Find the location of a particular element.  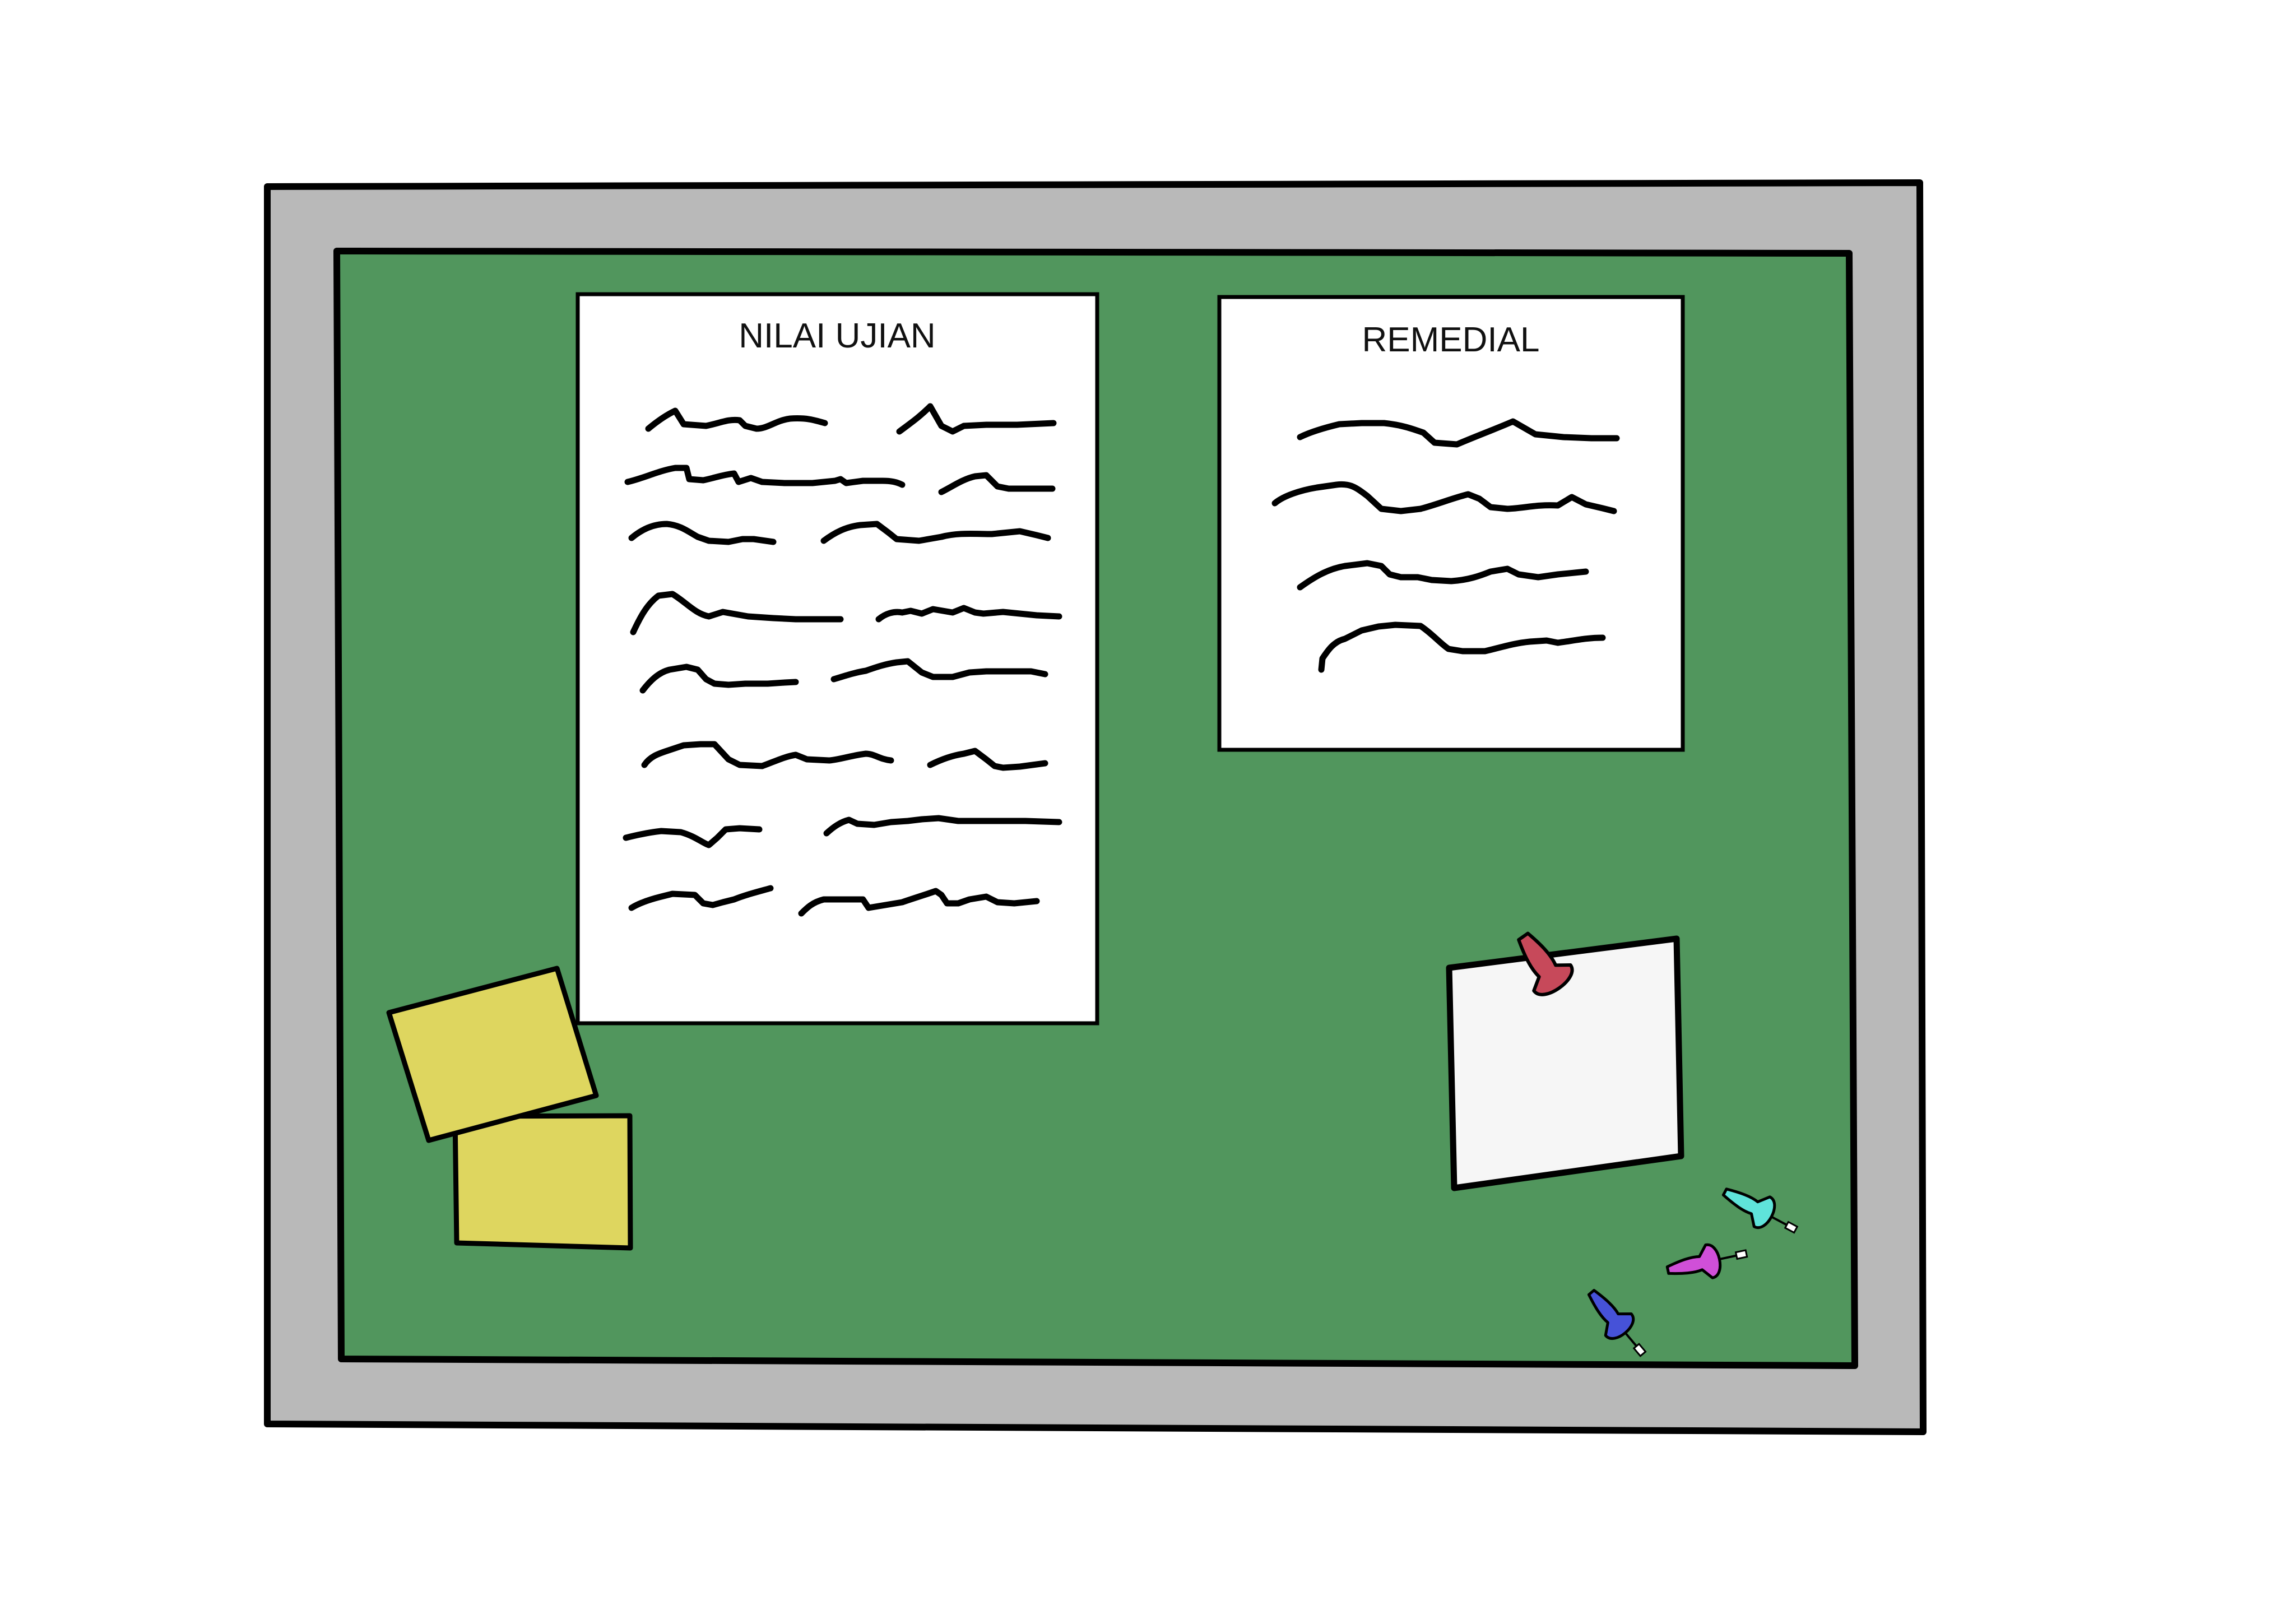

exam-scores-title: NILAI UJIAN is located at coordinates (837, 336).